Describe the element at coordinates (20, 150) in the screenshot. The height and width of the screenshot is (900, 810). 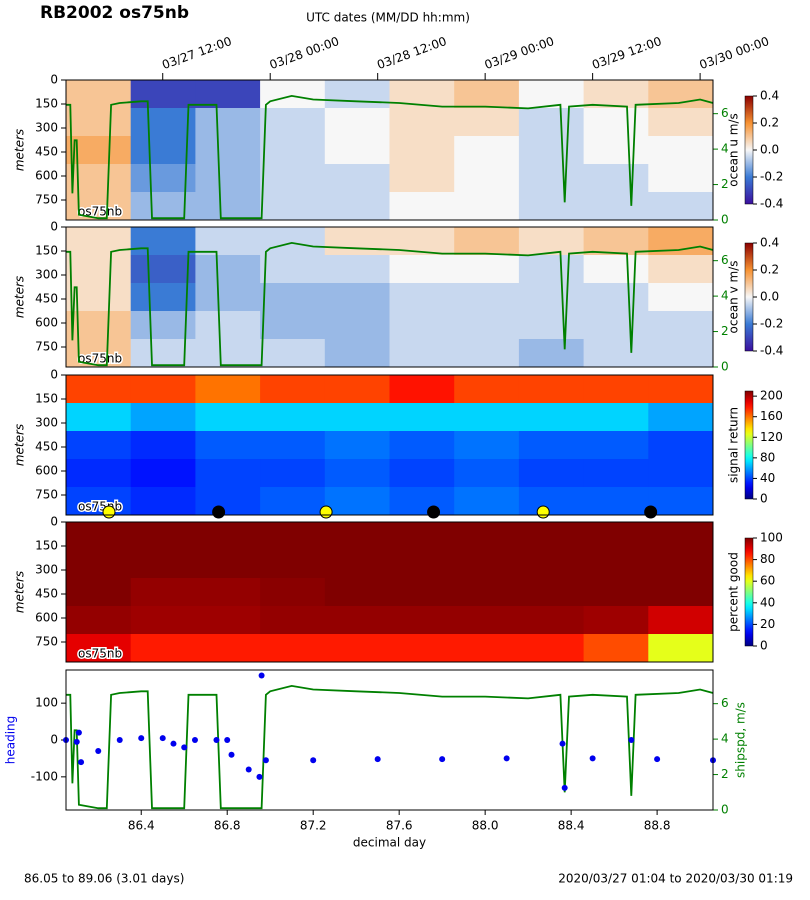
I see `y-axis-label: meters` at that location.